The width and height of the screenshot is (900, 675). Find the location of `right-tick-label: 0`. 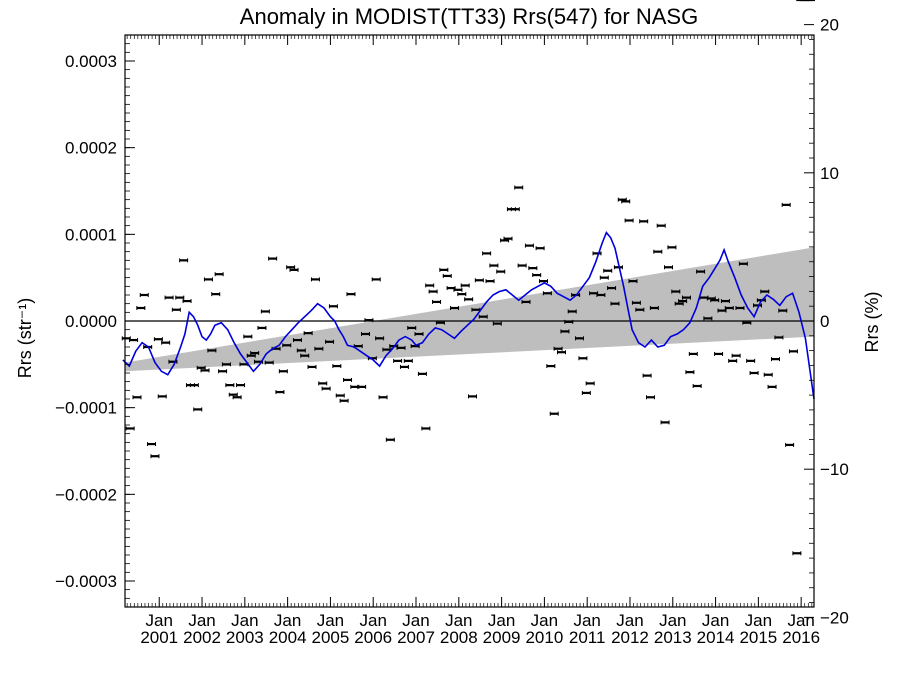

right-tick-label: 0 is located at coordinates (824, 321).